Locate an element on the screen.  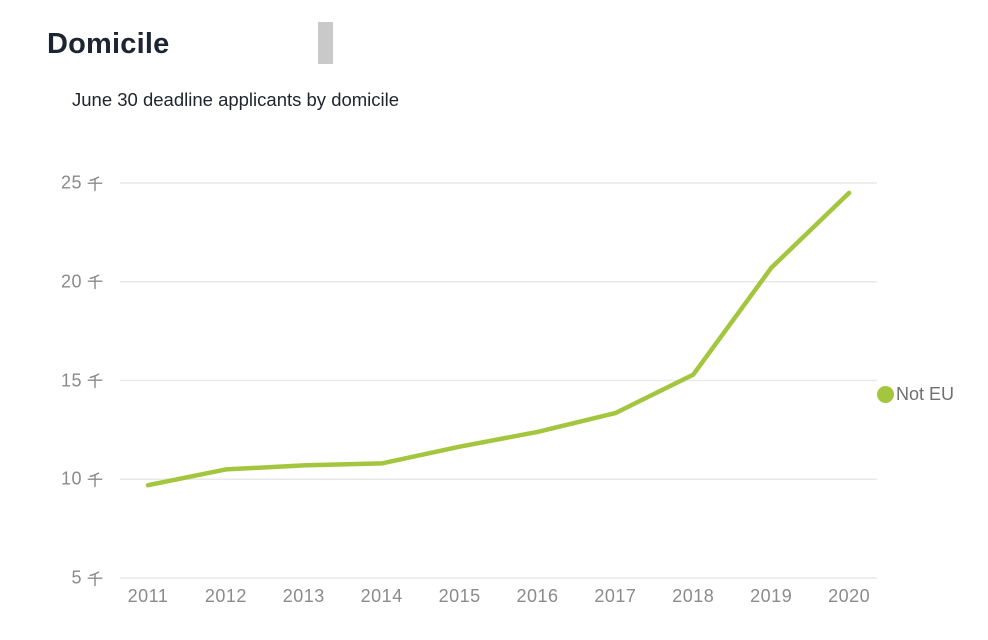
y-axis-tick-label: 10 is located at coordinates (82, 479).